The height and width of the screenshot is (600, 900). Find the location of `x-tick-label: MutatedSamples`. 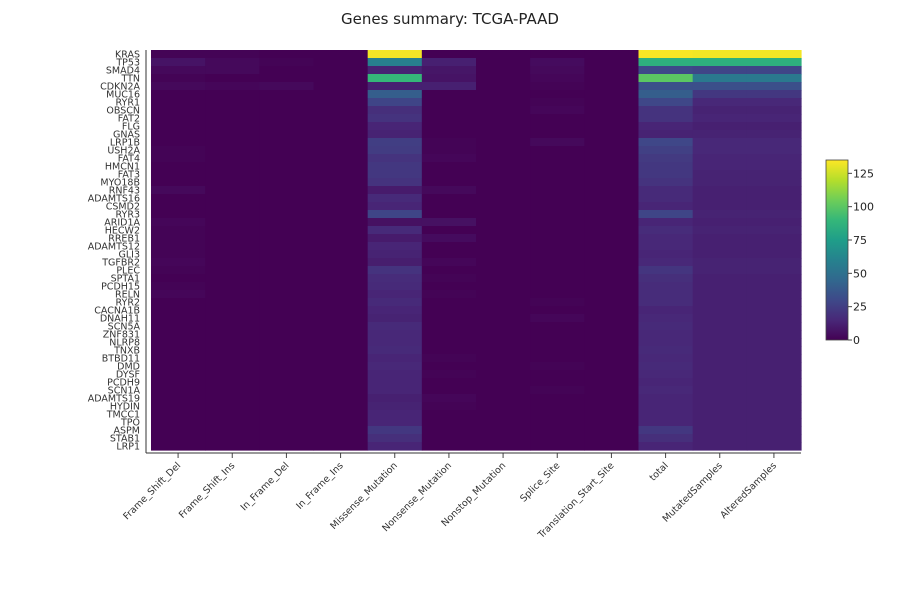

x-tick-label: MutatedSamples is located at coordinates (693, 492).